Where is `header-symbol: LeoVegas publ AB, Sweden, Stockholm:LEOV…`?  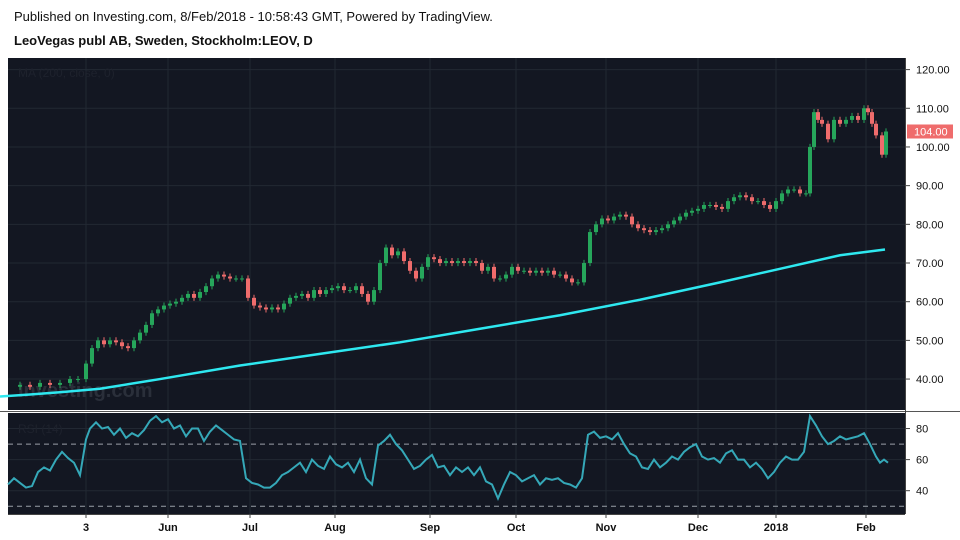
header-symbol: LeoVegas publ AB, Sweden, Stockholm:LEOV… is located at coordinates (163, 40).